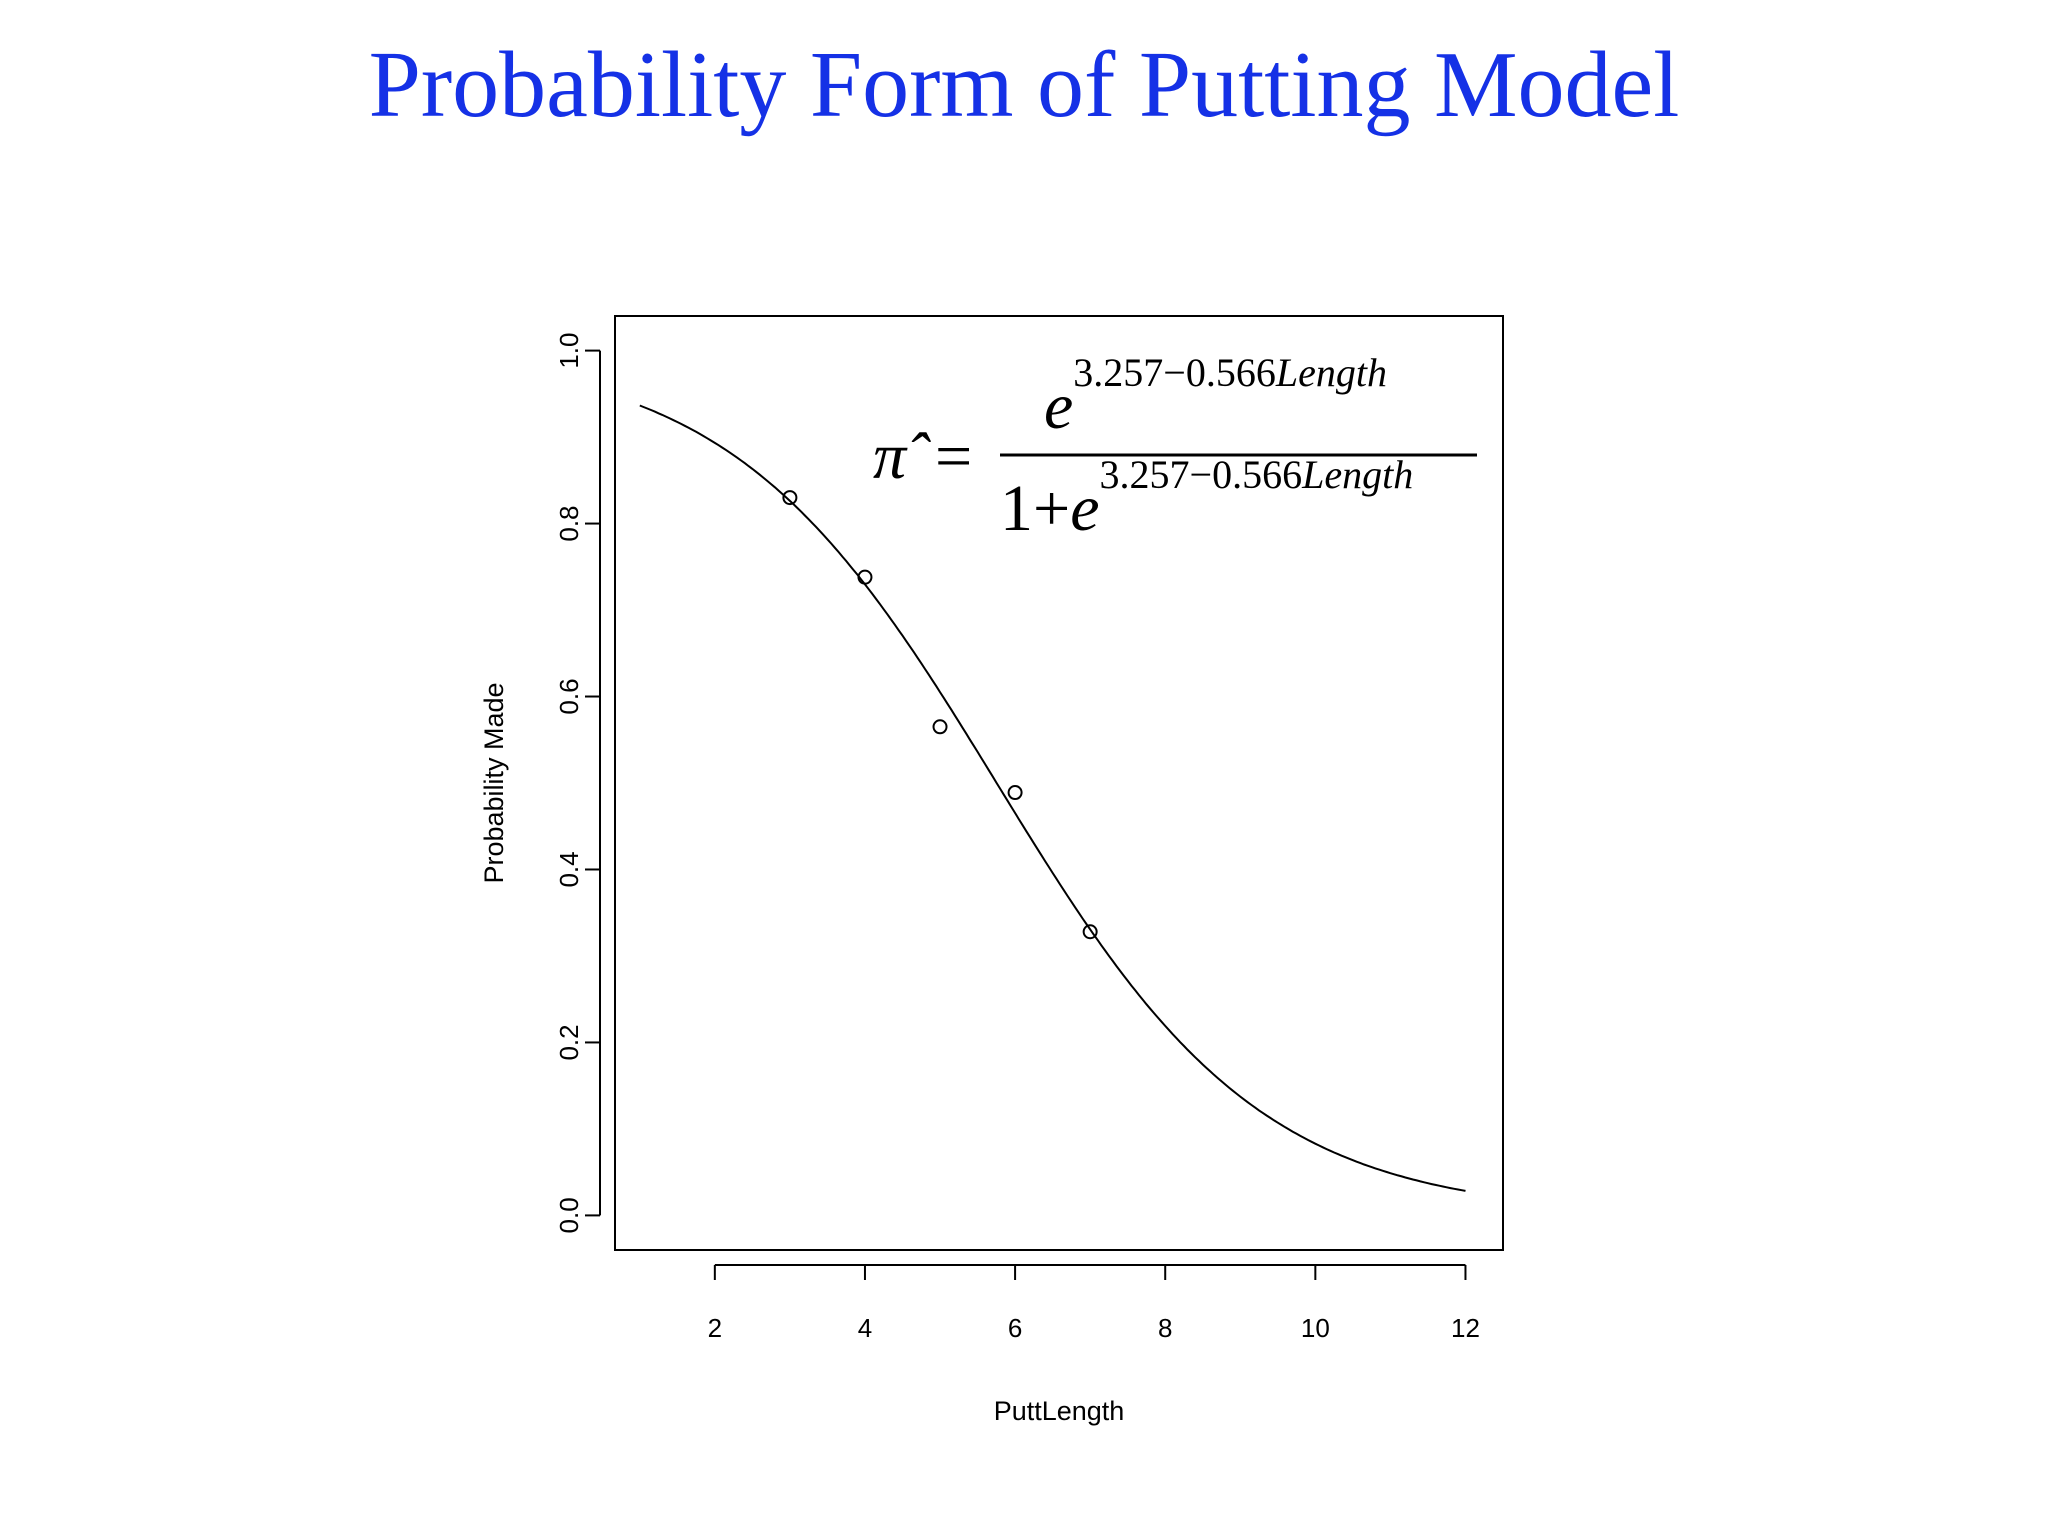  What do you see at coordinates (1015, 1328) in the screenshot?
I see `x-tick-label: 6` at bounding box center [1015, 1328].